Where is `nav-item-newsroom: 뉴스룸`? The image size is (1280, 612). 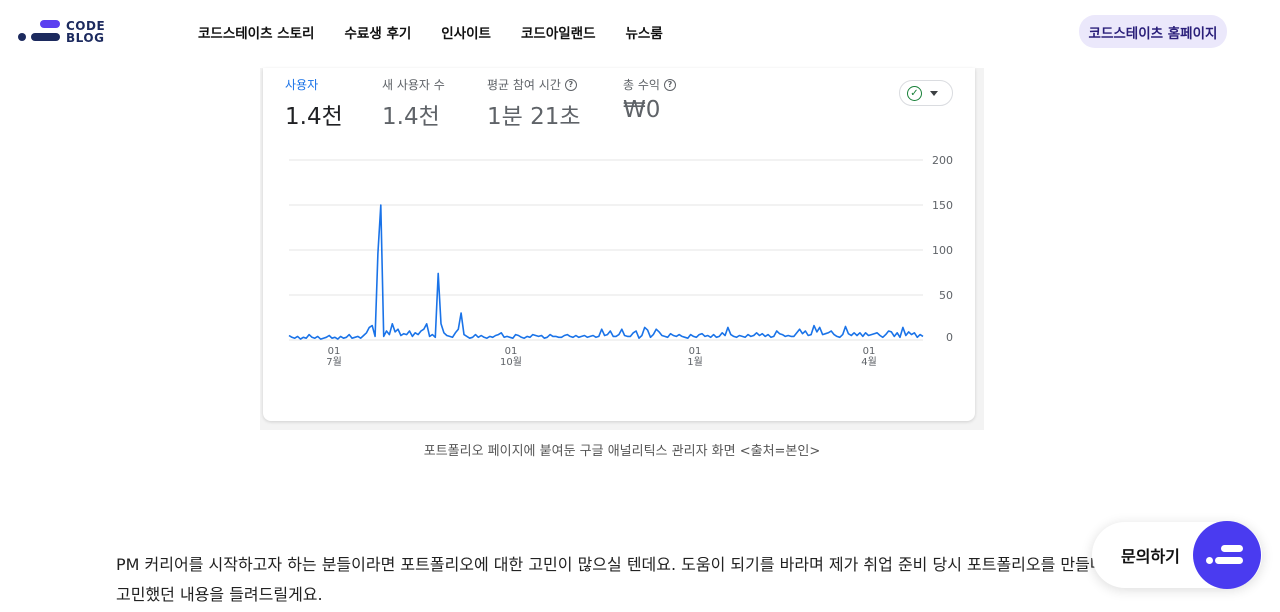 nav-item-newsroom: 뉴스룸 is located at coordinates (644, 34).